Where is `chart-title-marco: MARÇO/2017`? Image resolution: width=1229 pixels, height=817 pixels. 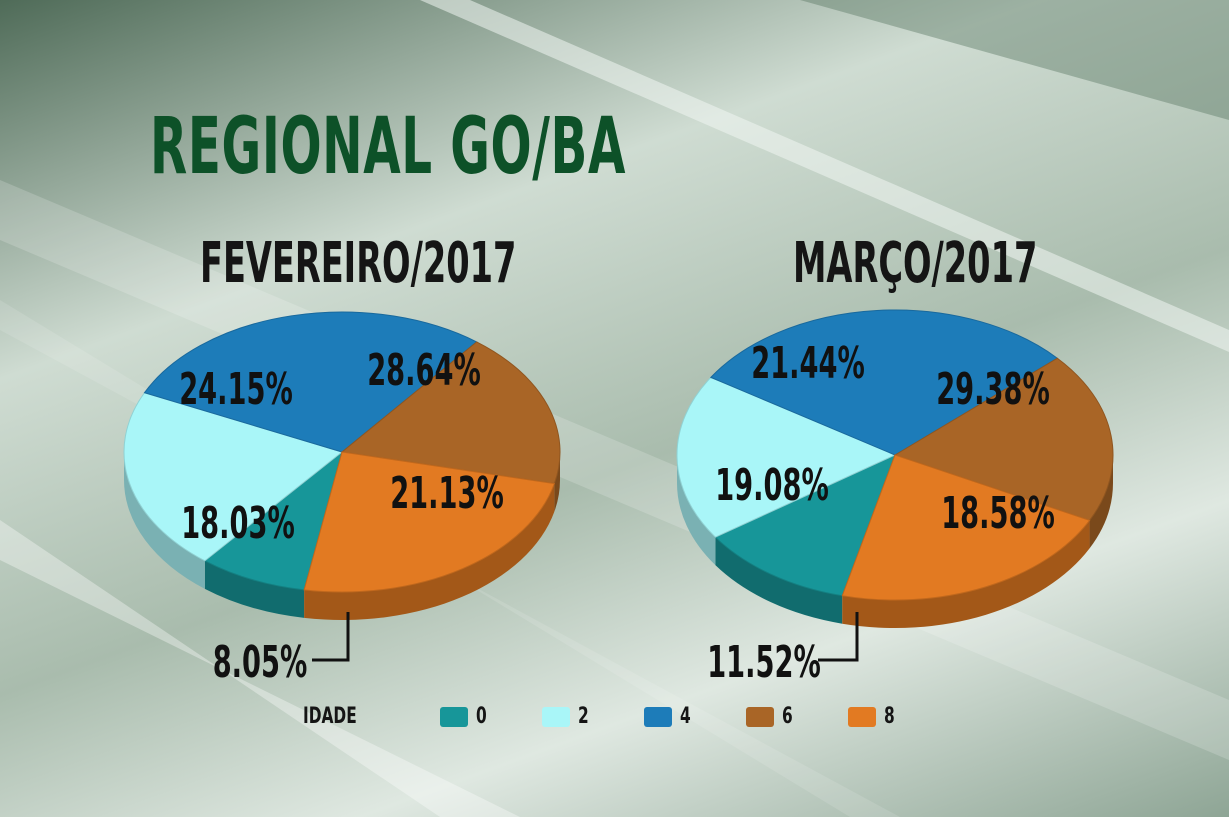
chart-title-marco: MARÇO/2017 is located at coordinates (915, 263).